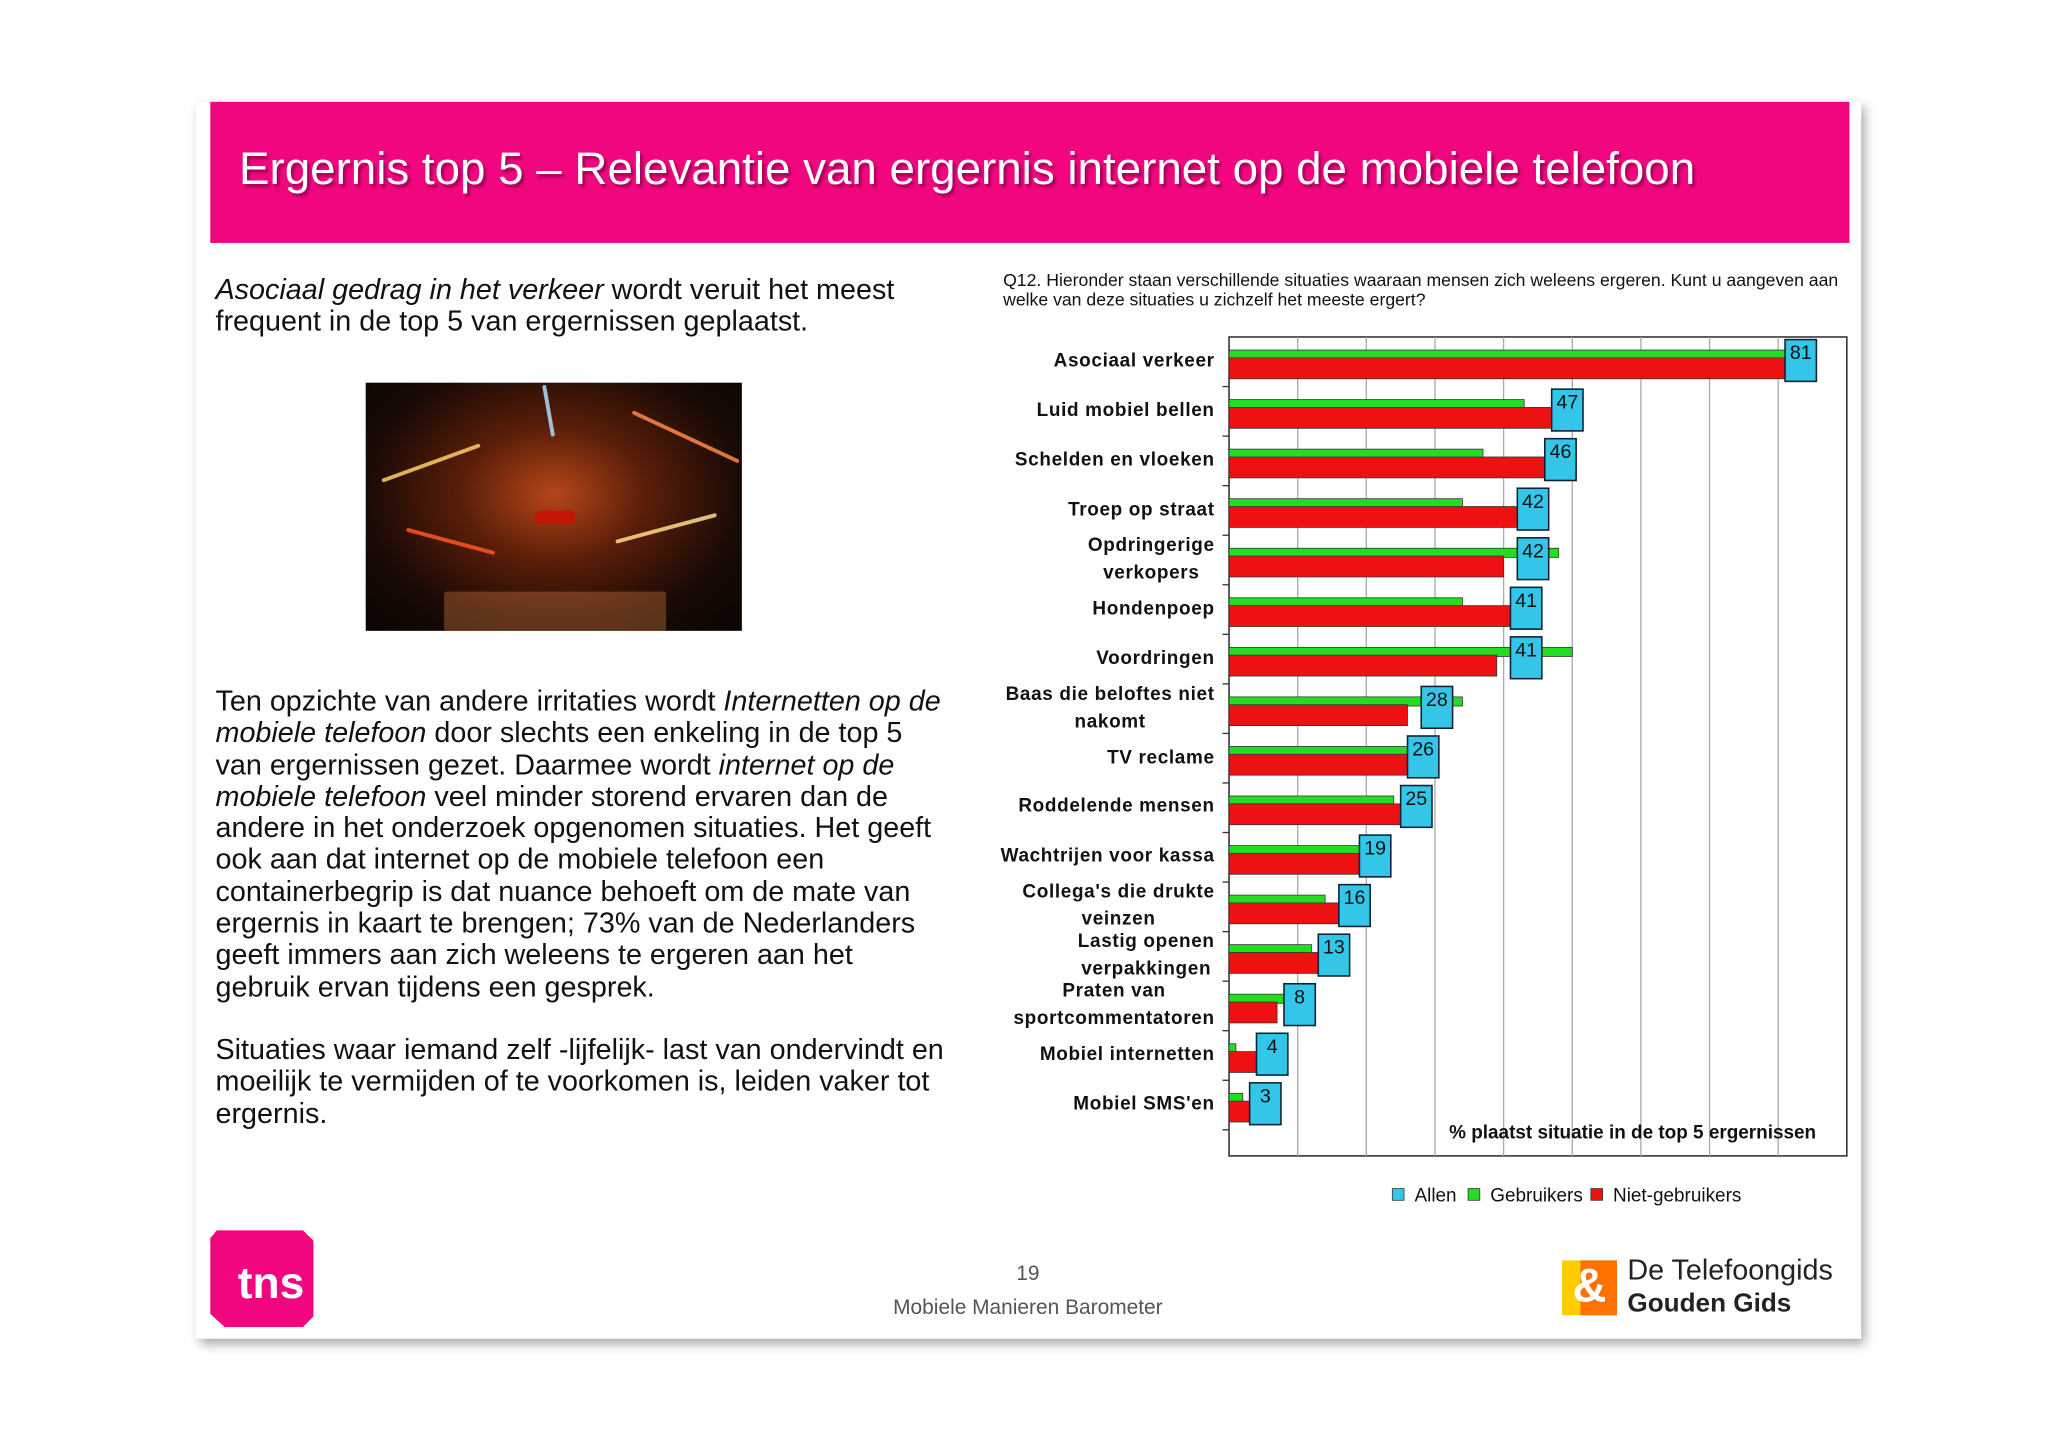 This screenshot has height=1447, width=2048. What do you see at coordinates (1146, 955) in the screenshot?
I see `category-label: Lastig openen verpakkingen` at bounding box center [1146, 955].